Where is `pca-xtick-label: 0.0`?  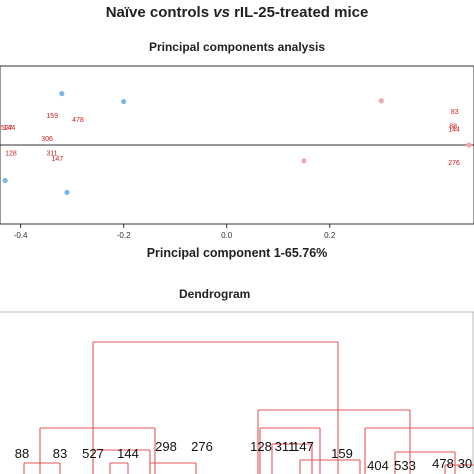 pca-xtick-label: 0.0 is located at coordinates (227, 235).